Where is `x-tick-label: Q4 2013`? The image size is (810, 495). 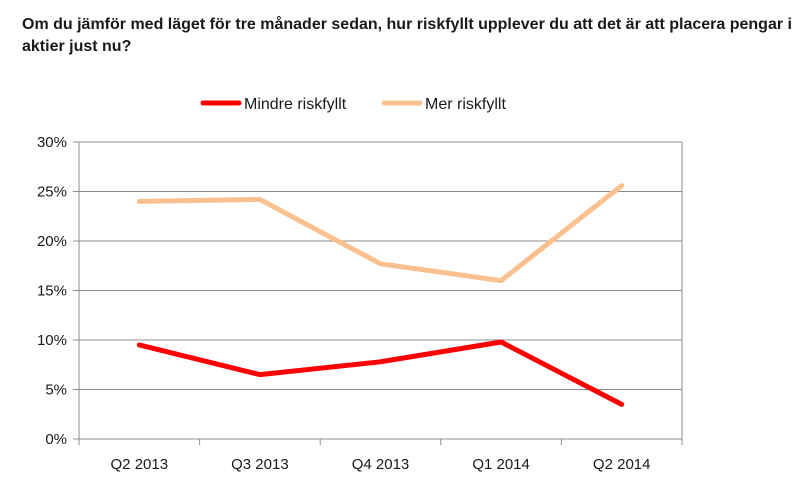 x-tick-label: Q4 2013 is located at coordinates (381, 464).